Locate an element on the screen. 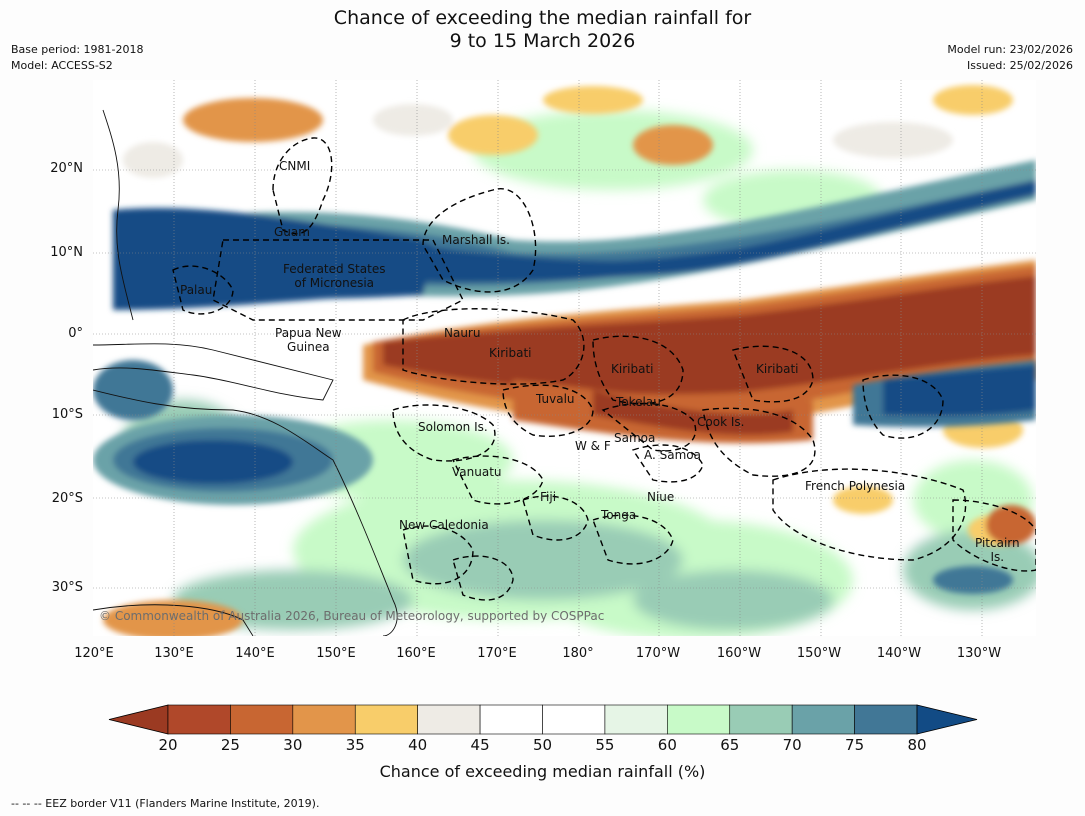  colorbar-tick-label: 20 is located at coordinates (168, 745).